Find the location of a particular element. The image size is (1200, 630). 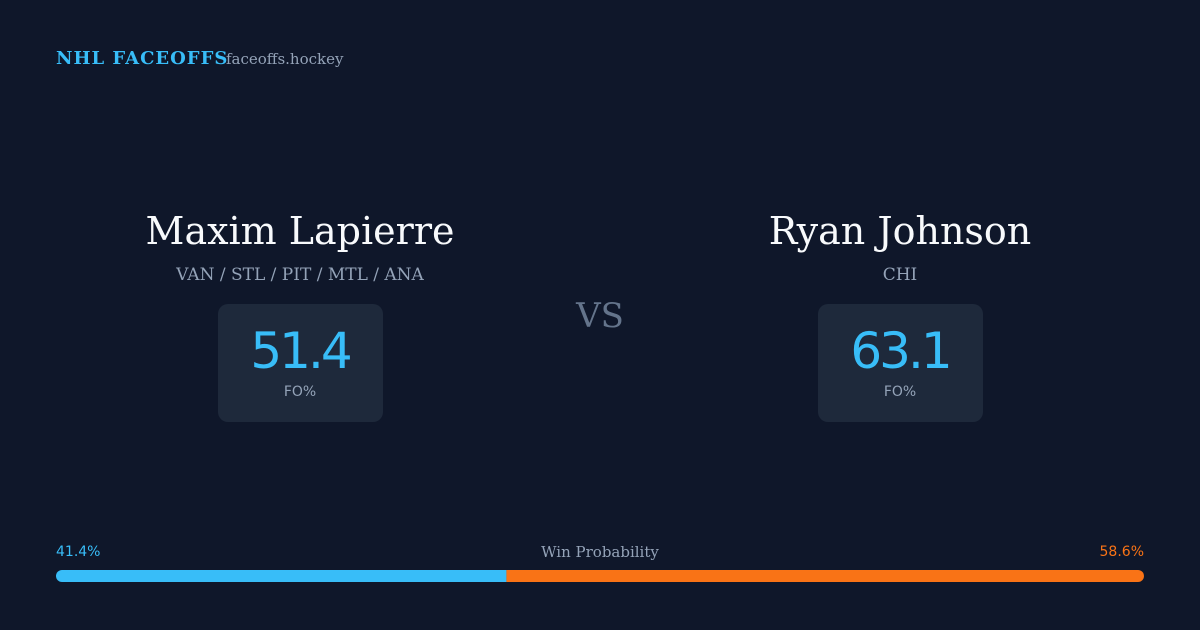

win-prob-left: 41.4% is located at coordinates (78, 552).